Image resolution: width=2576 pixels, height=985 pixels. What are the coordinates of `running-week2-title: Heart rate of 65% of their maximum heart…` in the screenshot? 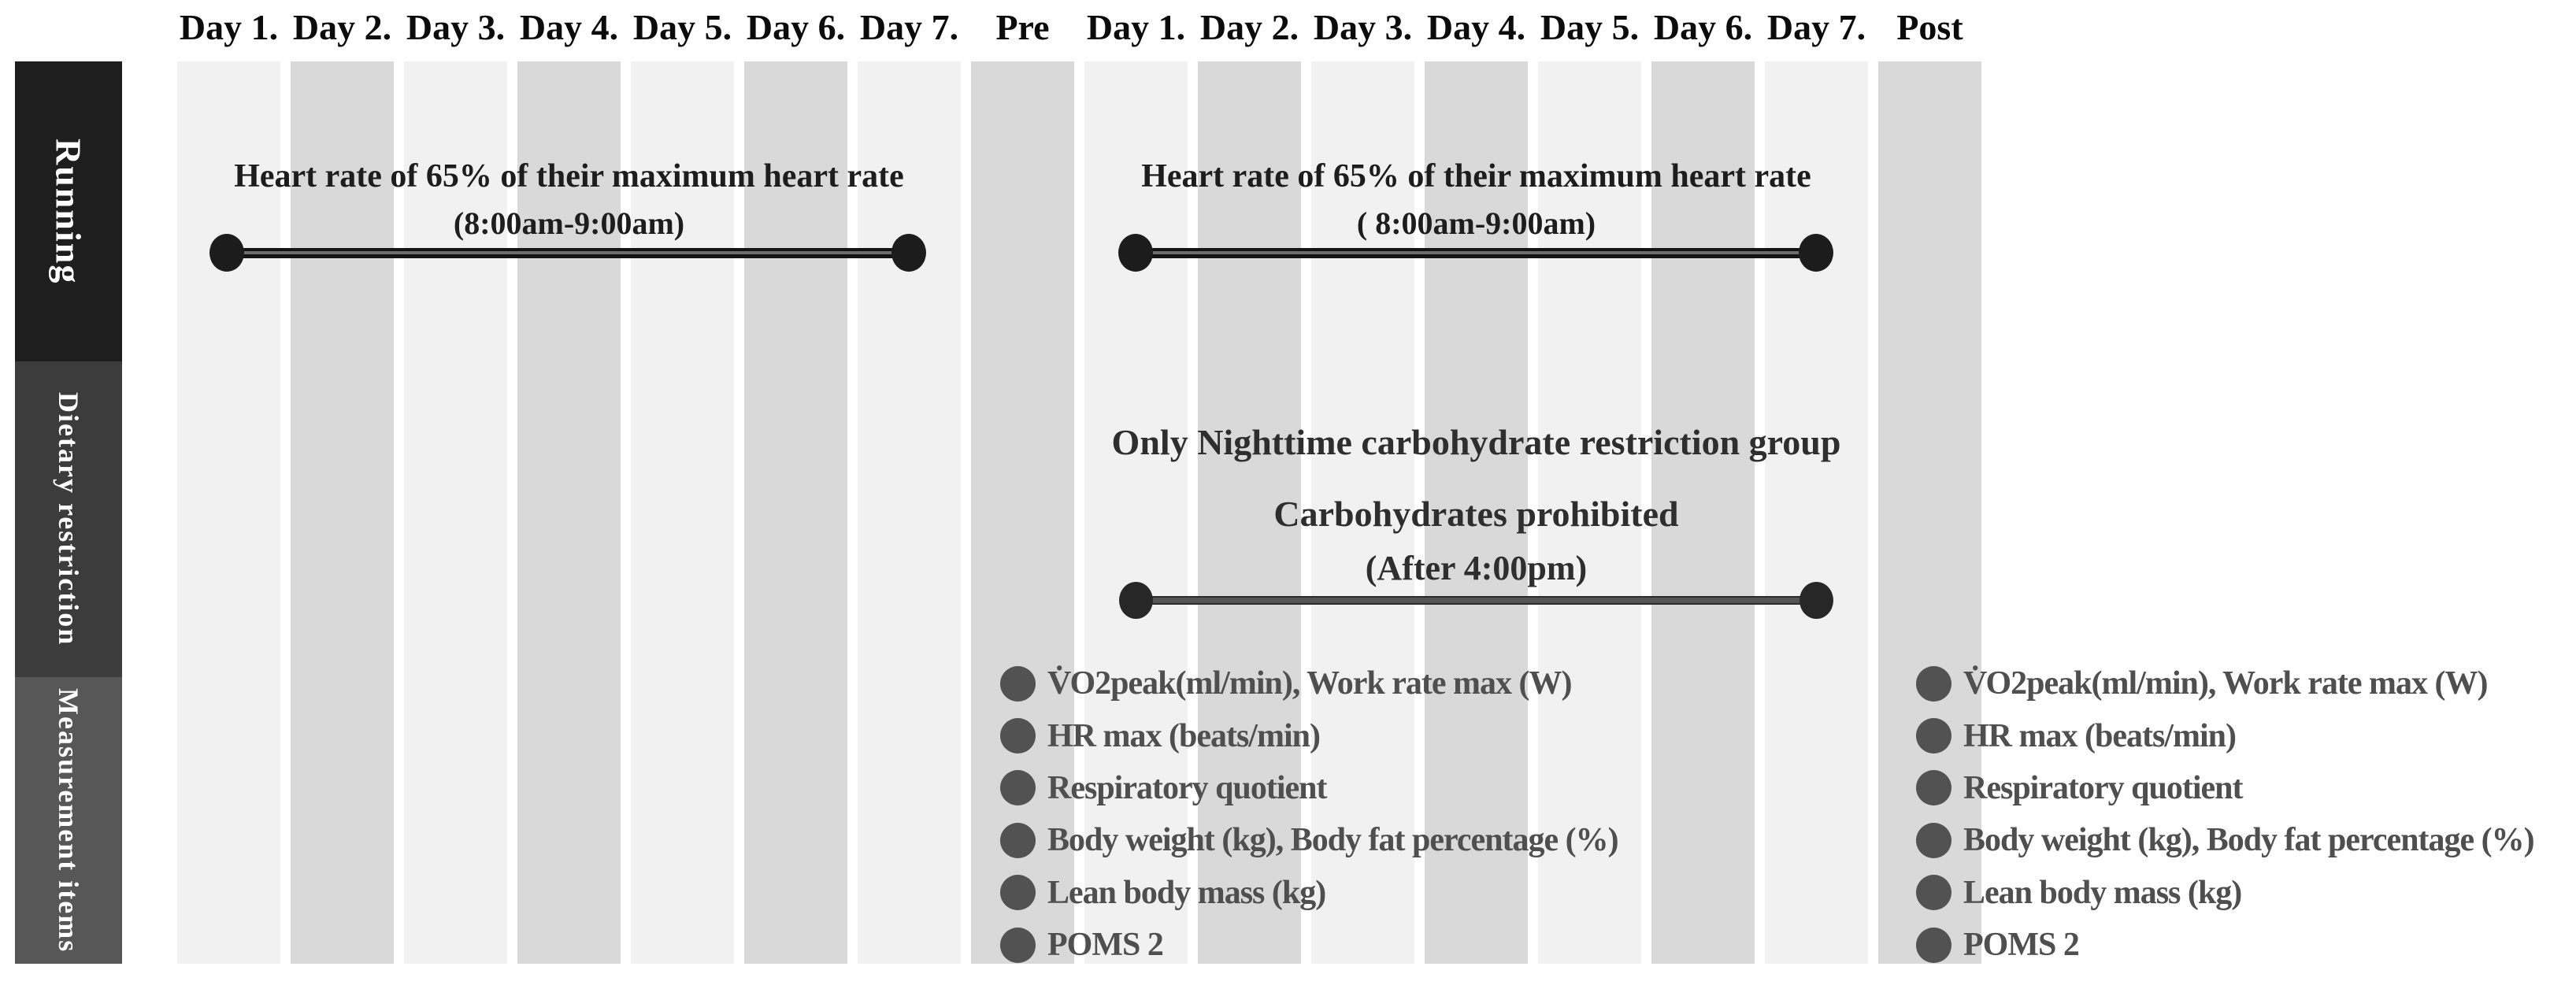 It's located at (1476, 176).